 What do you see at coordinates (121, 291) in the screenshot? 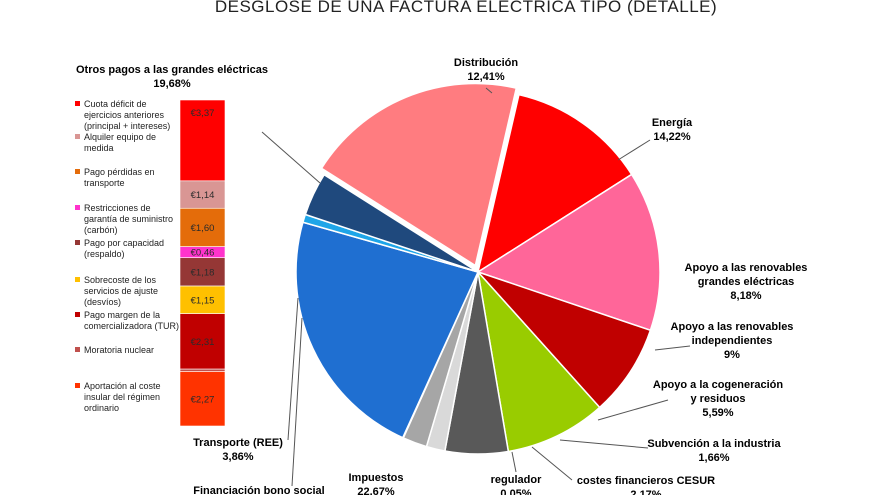
I see `legend-label: servicios de ajuste` at bounding box center [121, 291].